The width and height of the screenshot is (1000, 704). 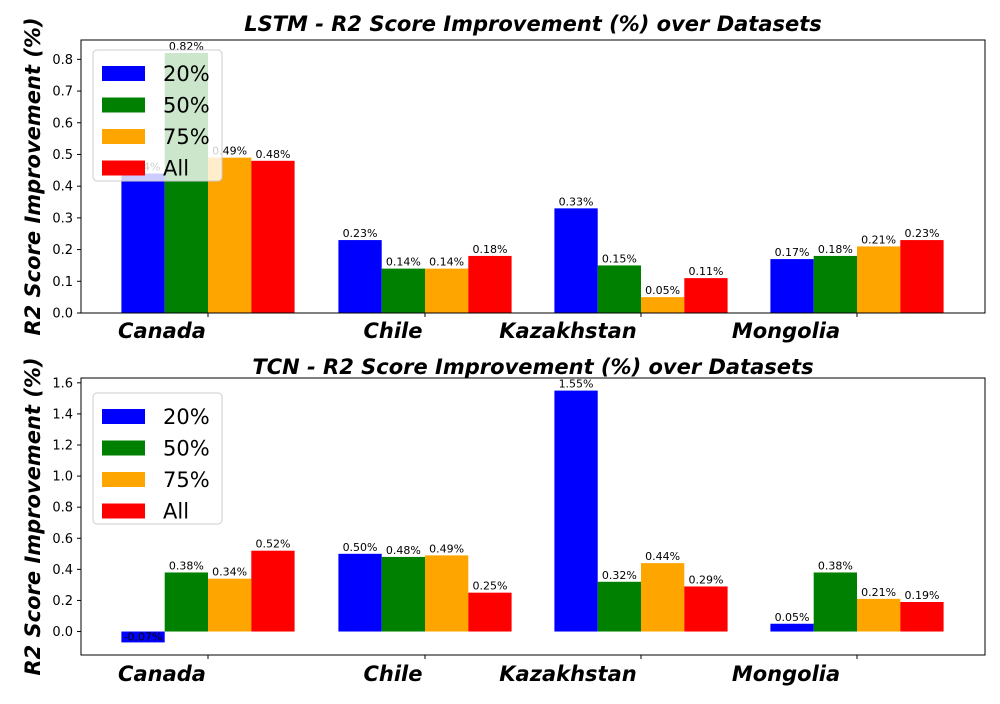 What do you see at coordinates (186, 565) in the screenshot?
I see `data-label: 0.38%` at bounding box center [186, 565].